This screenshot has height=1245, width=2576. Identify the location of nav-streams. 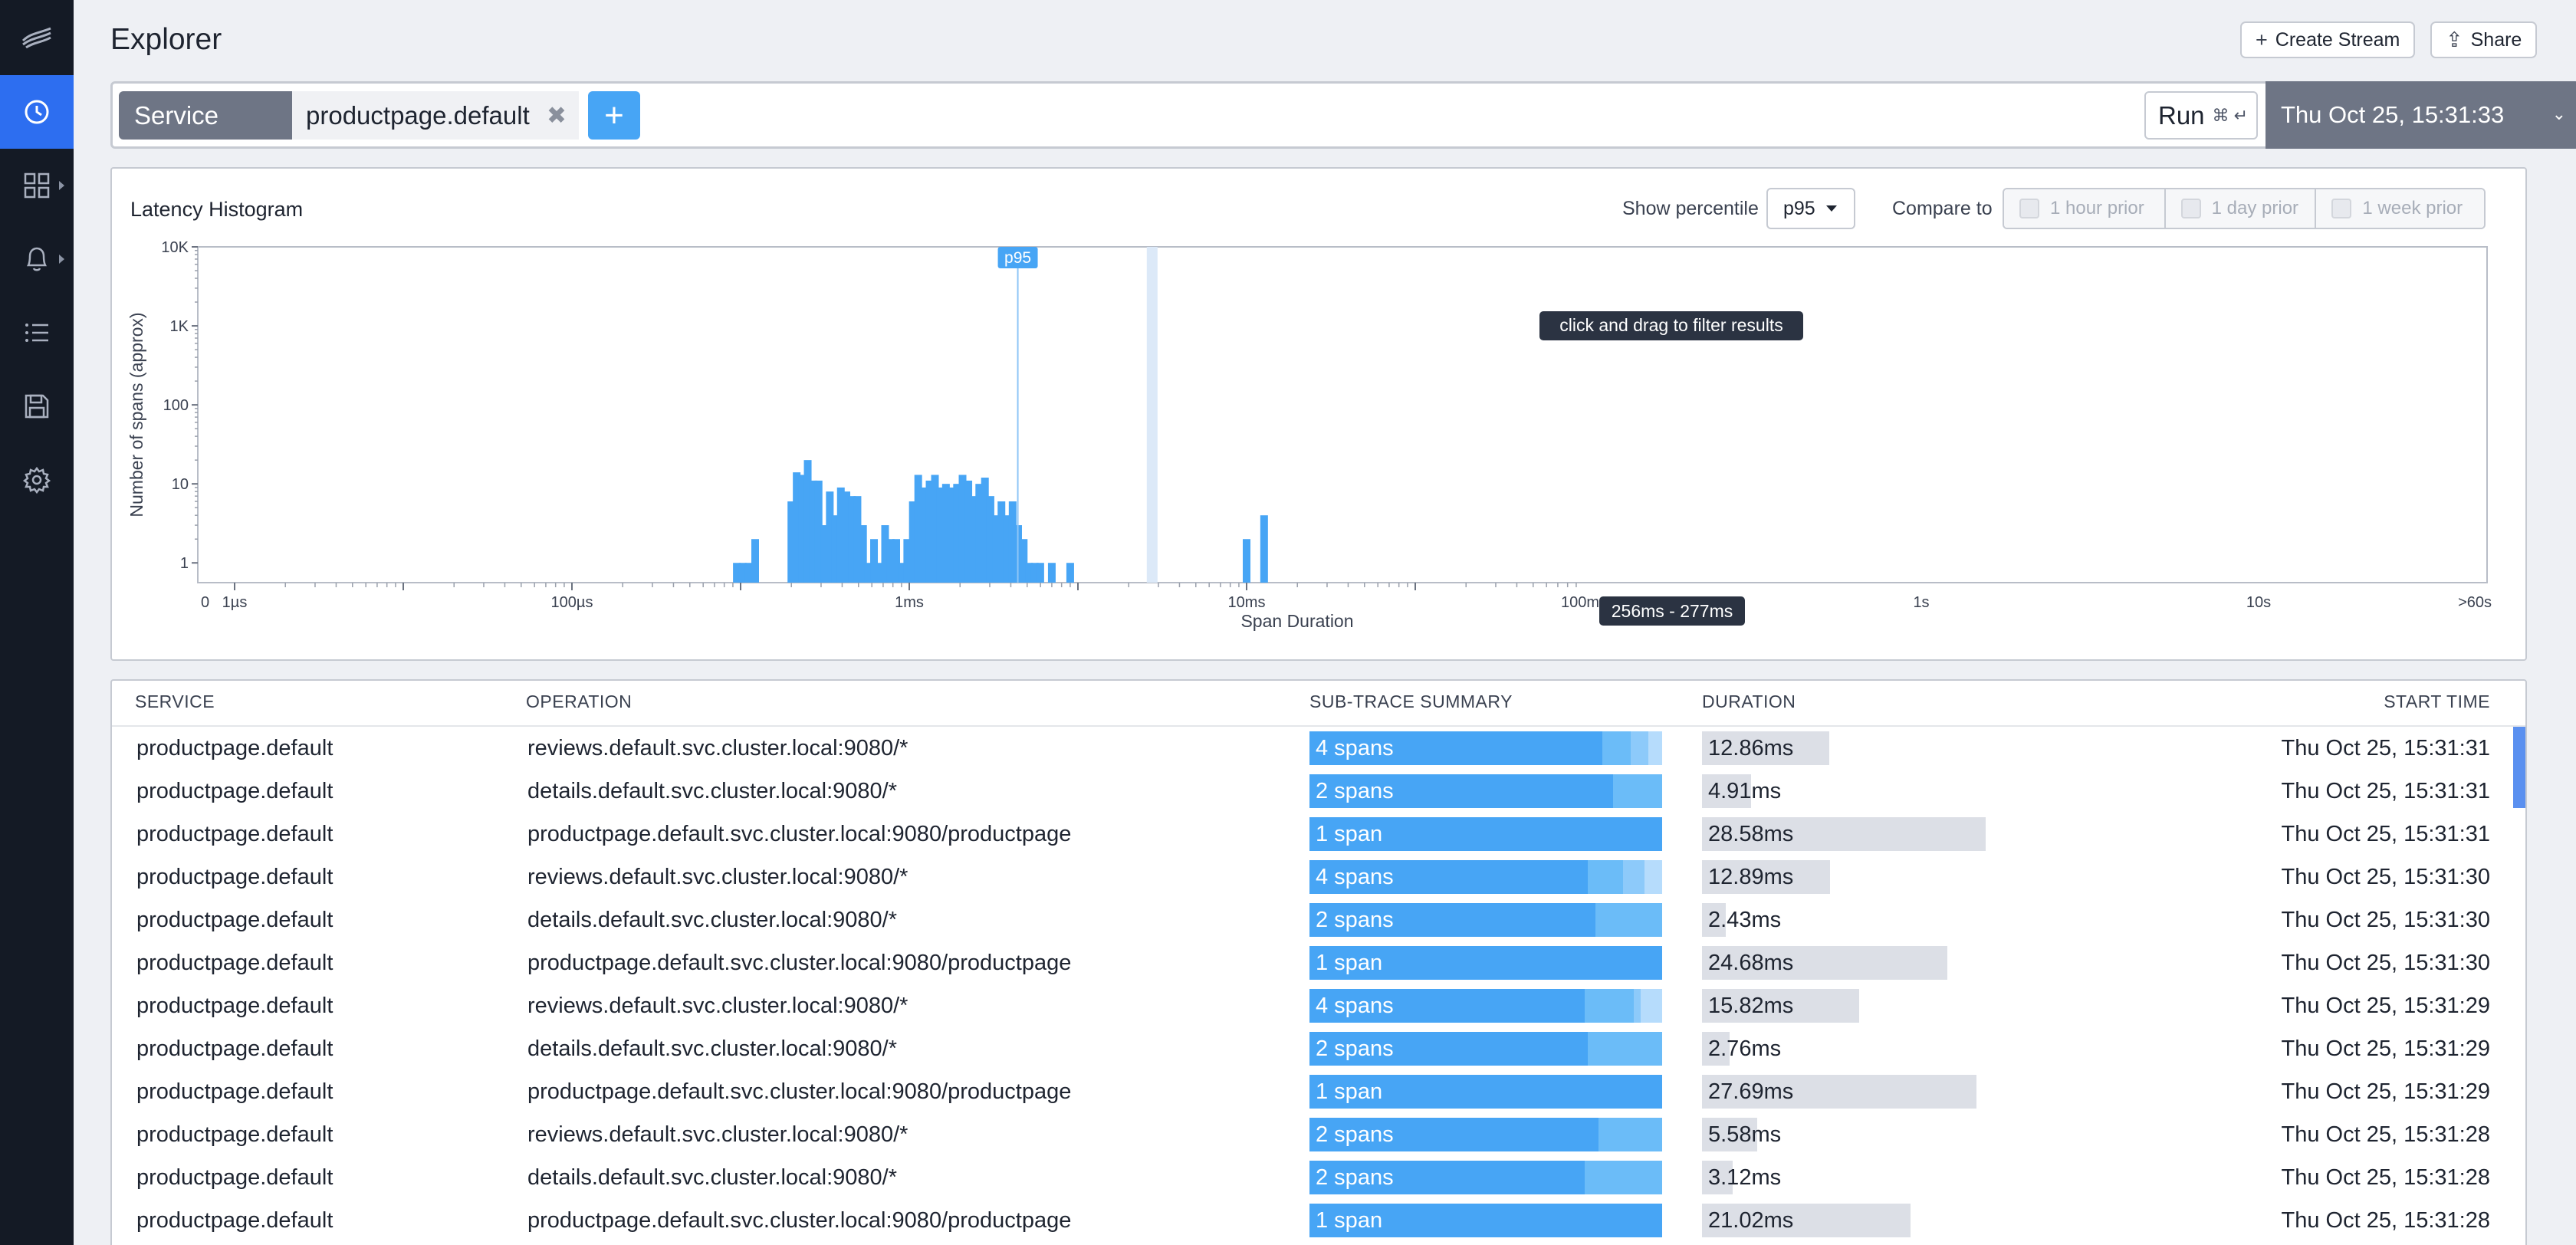
(37, 333).